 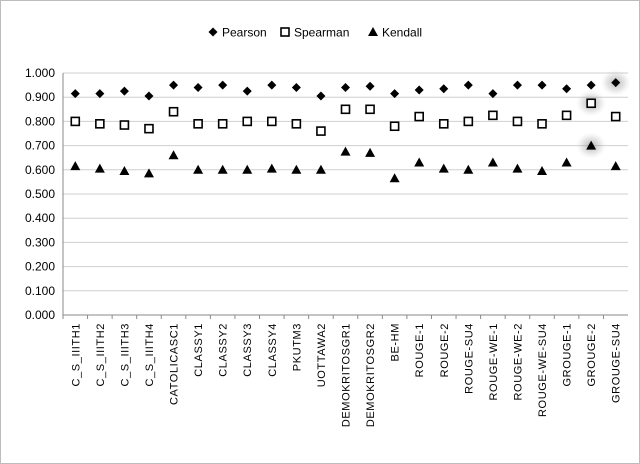 I want to click on point-spearman-rouge-we-su4, so click(x=542, y=124).